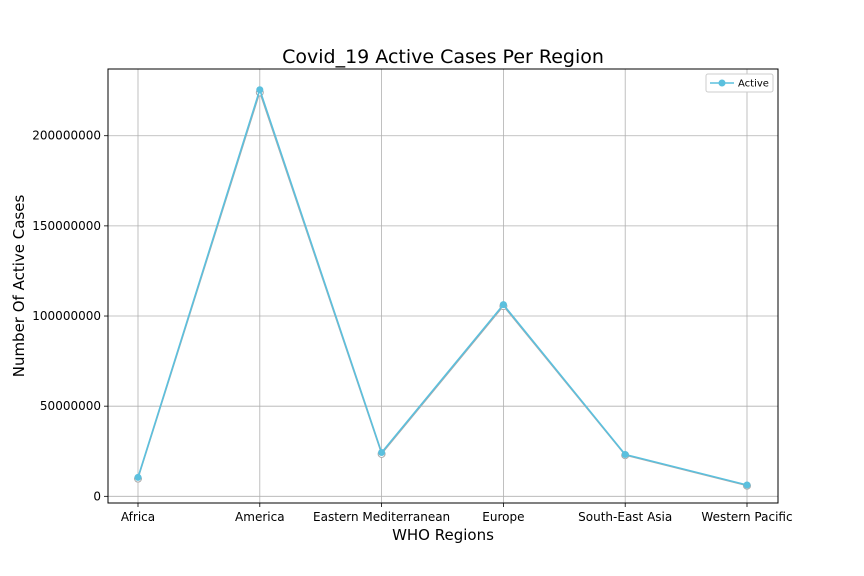 The width and height of the screenshot is (864, 576). Describe the element at coordinates (138, 517) in the screenshot. I see `x-tick-label: Africa` at that location.